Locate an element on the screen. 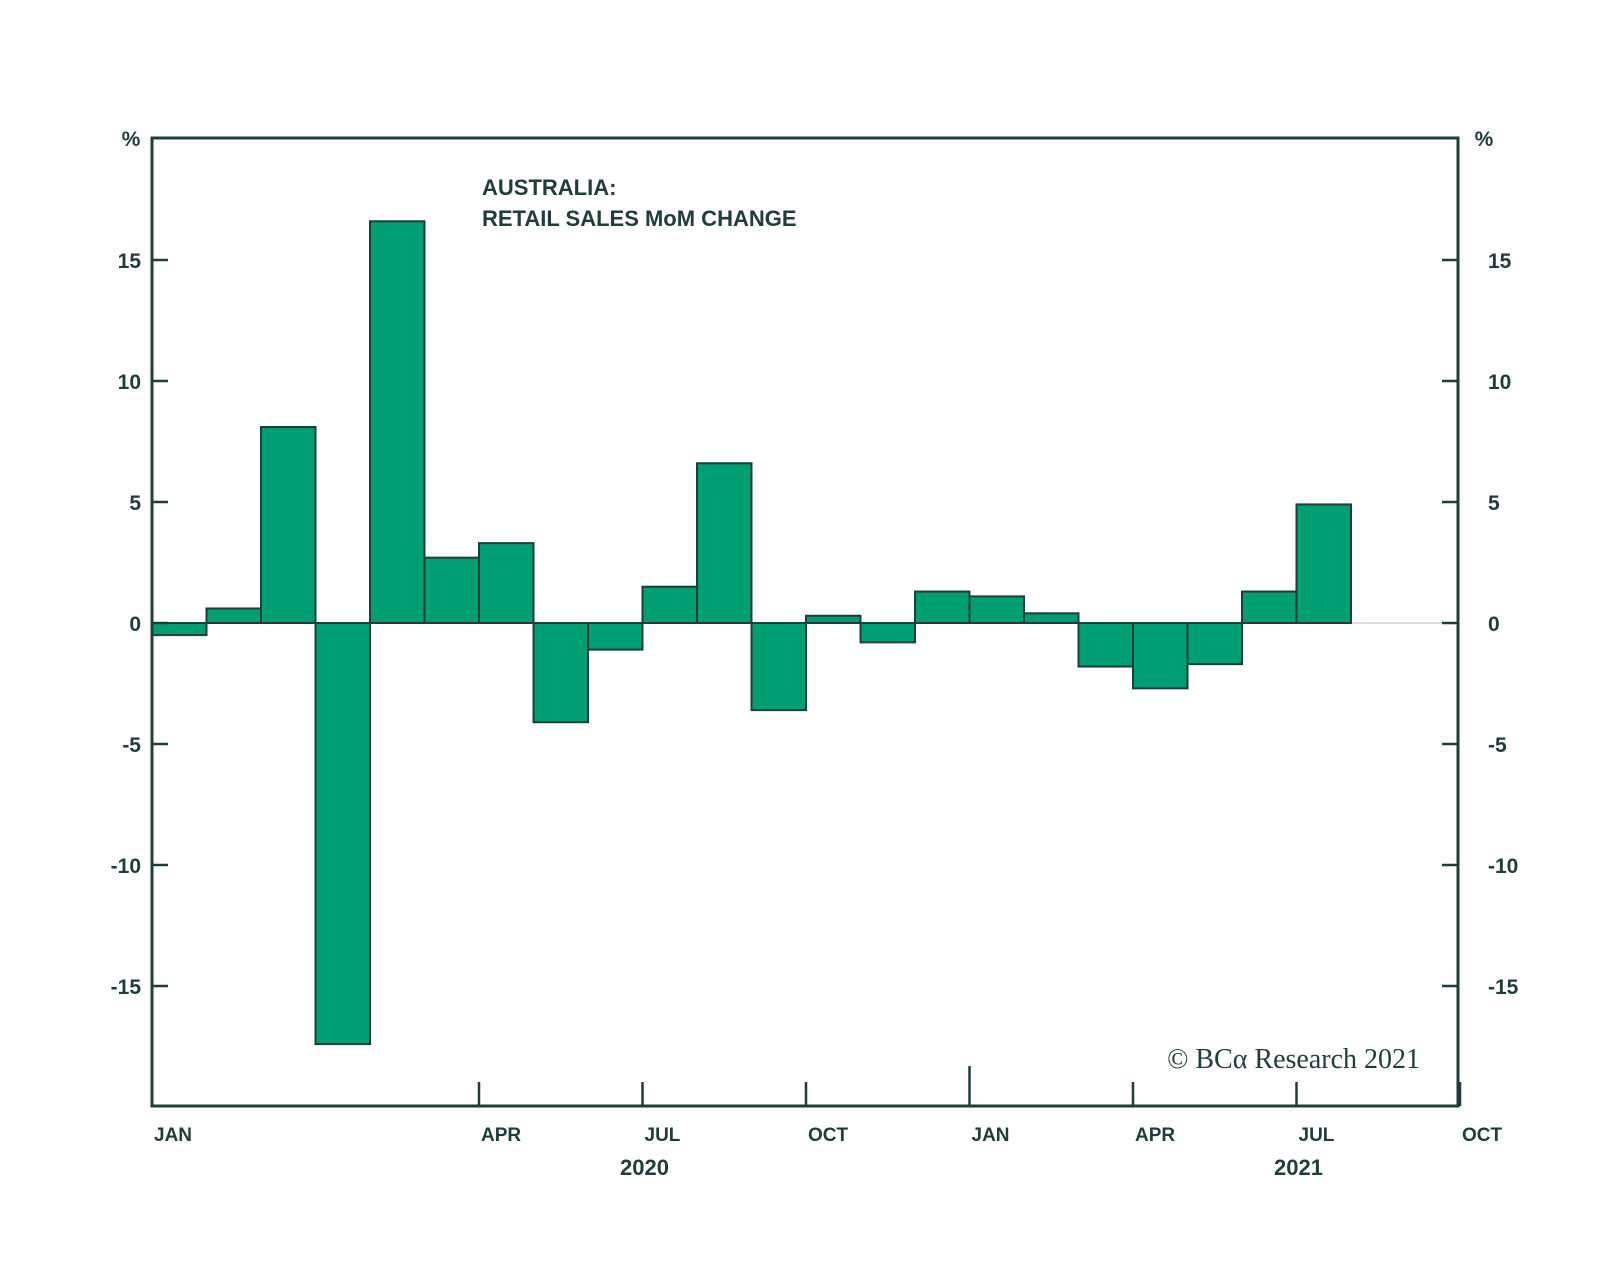 The width and height of the screenshot is (1600, 1267). y-tick-label-left: 15 is located at coordinates (130, 261).